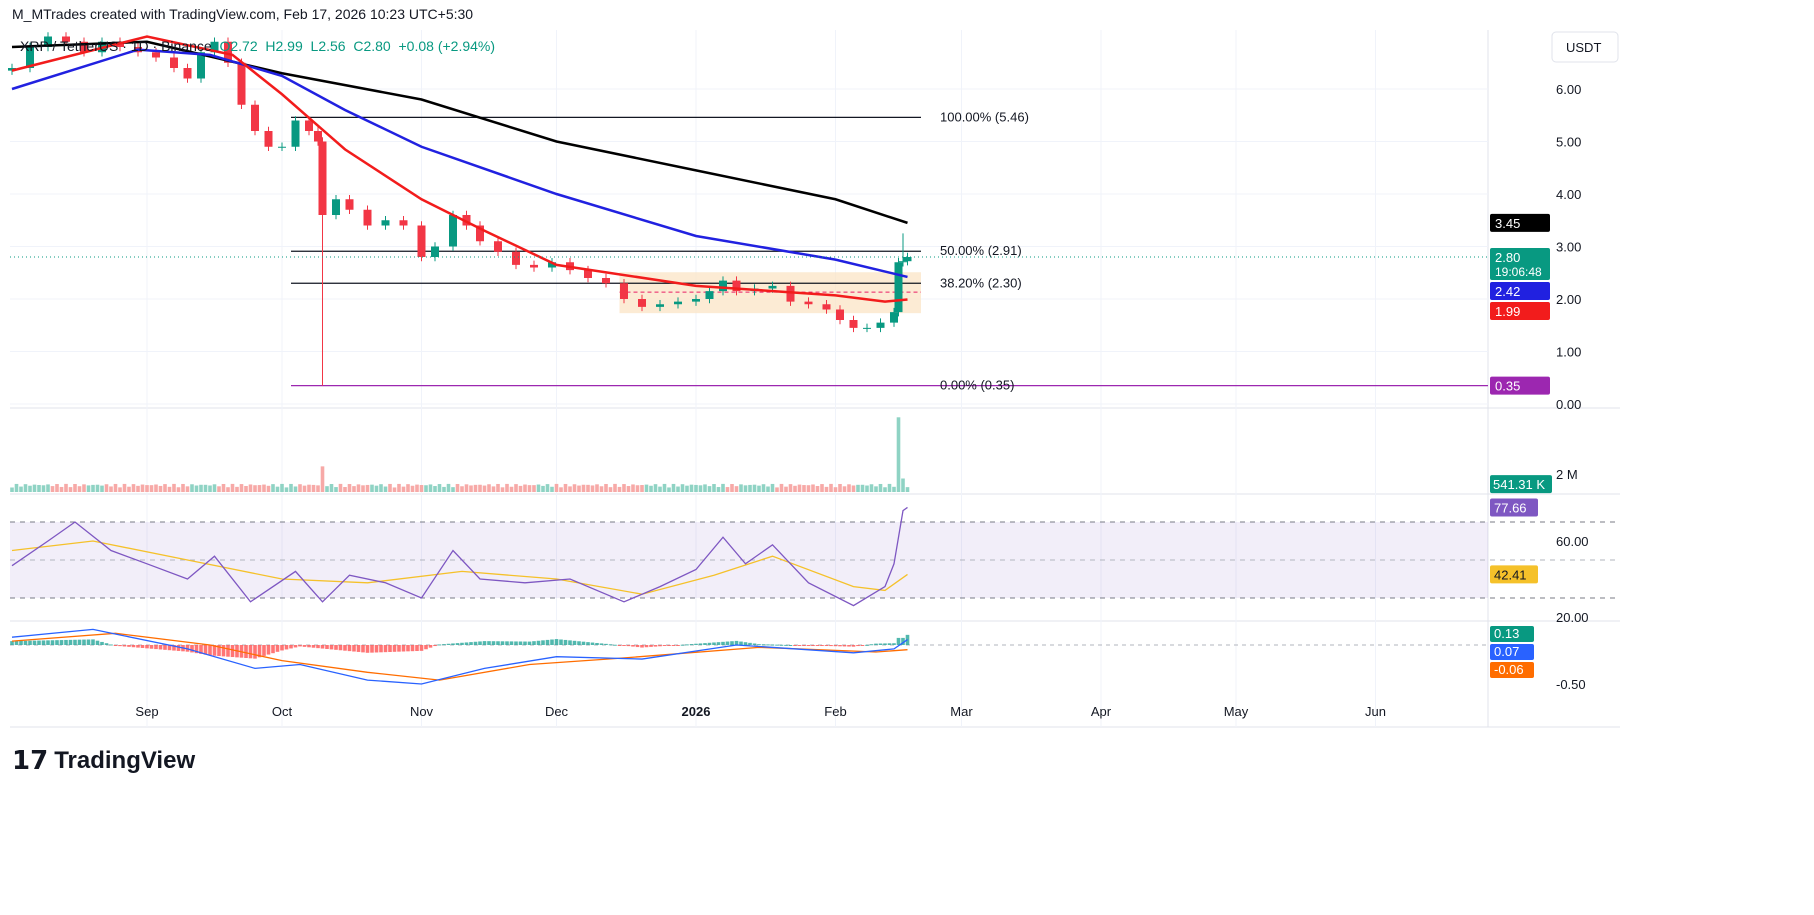 Image resolution: width=1814 pixels, height=915 pixels. I want to click on time-tick-label: Apr, so click(1101, 711).